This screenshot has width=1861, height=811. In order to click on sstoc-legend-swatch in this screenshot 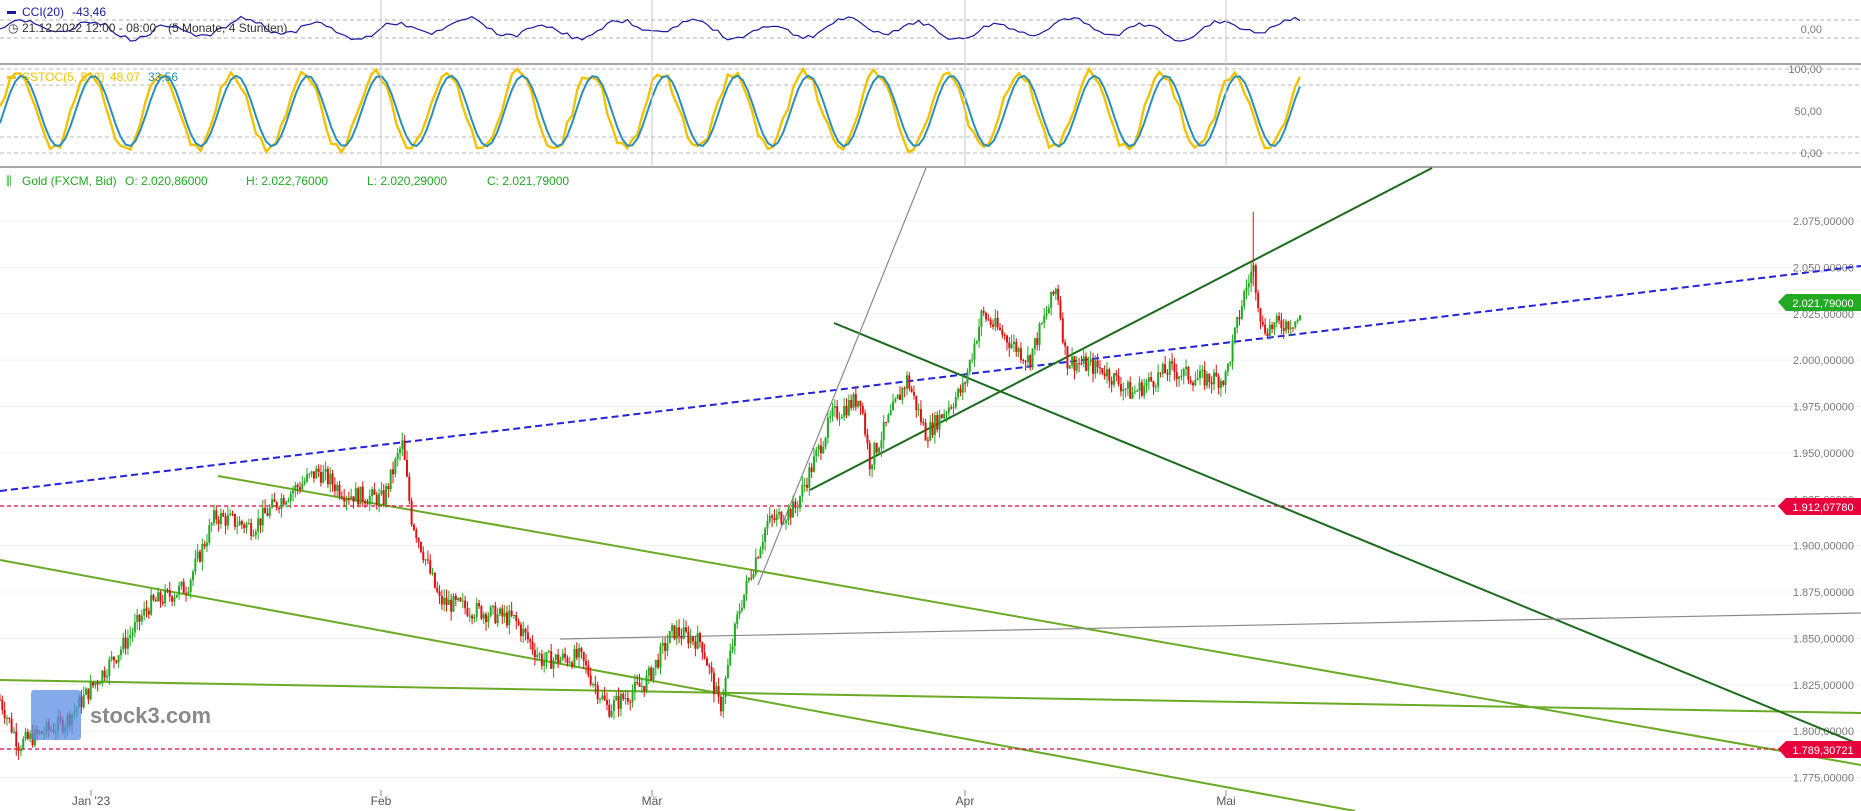, I will do `click(11, 77)`.